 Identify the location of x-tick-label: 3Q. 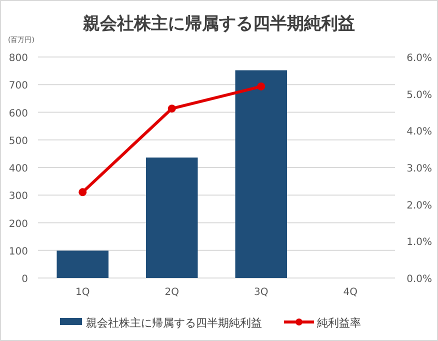
(261, 292).